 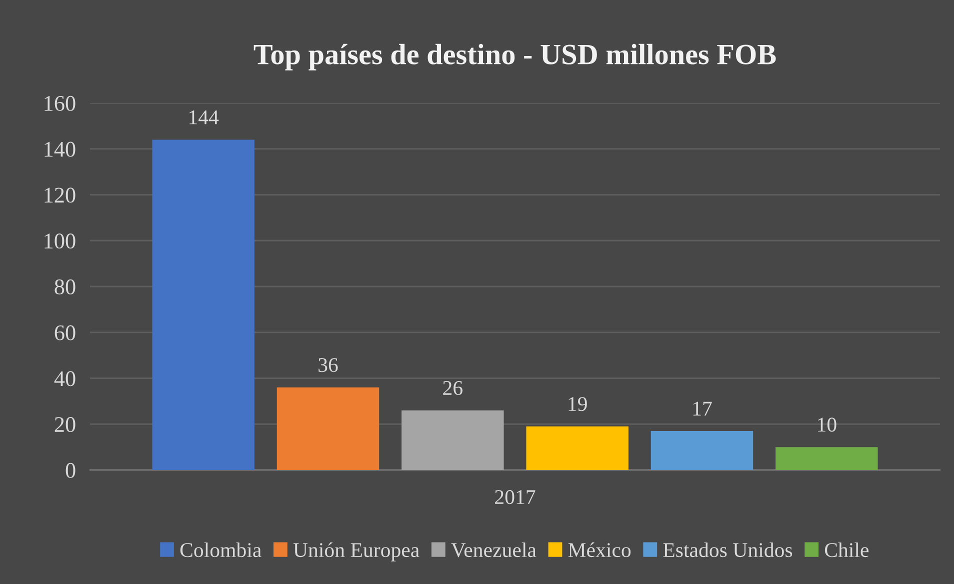 What do you see at coordinates (515, 497) in the screenshot?
I see `x-tick-label: 2017` at bounding box center [515, 497].